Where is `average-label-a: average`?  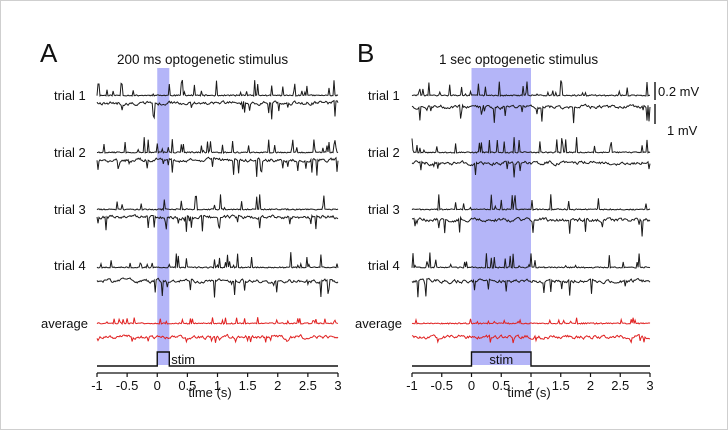
average-label-a: average is located at coordinates (64, 323).